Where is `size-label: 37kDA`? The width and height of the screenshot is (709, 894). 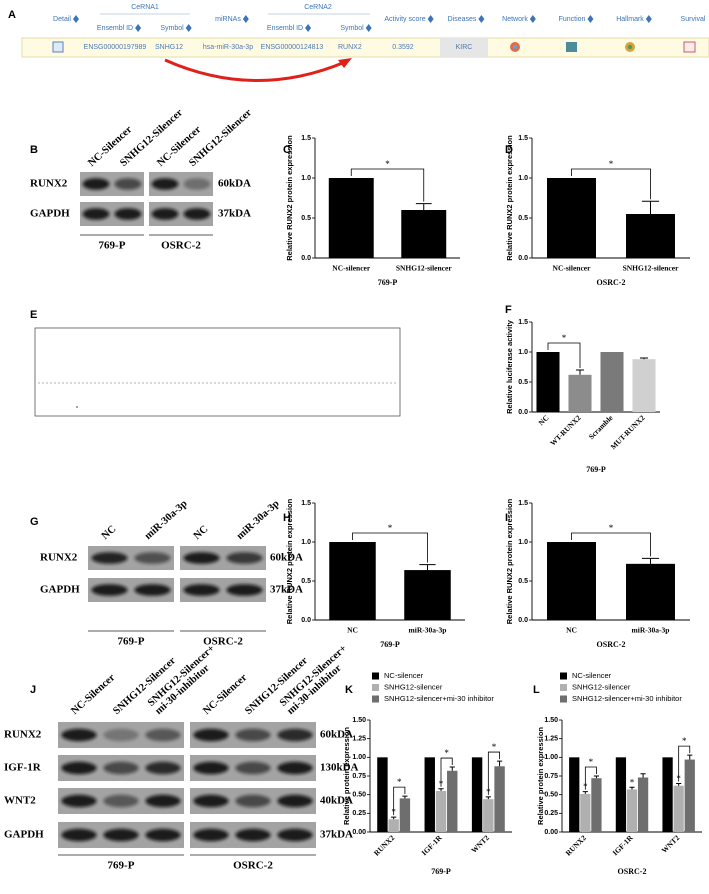
size-label: 37kDA is located at coordinates (336, 835).